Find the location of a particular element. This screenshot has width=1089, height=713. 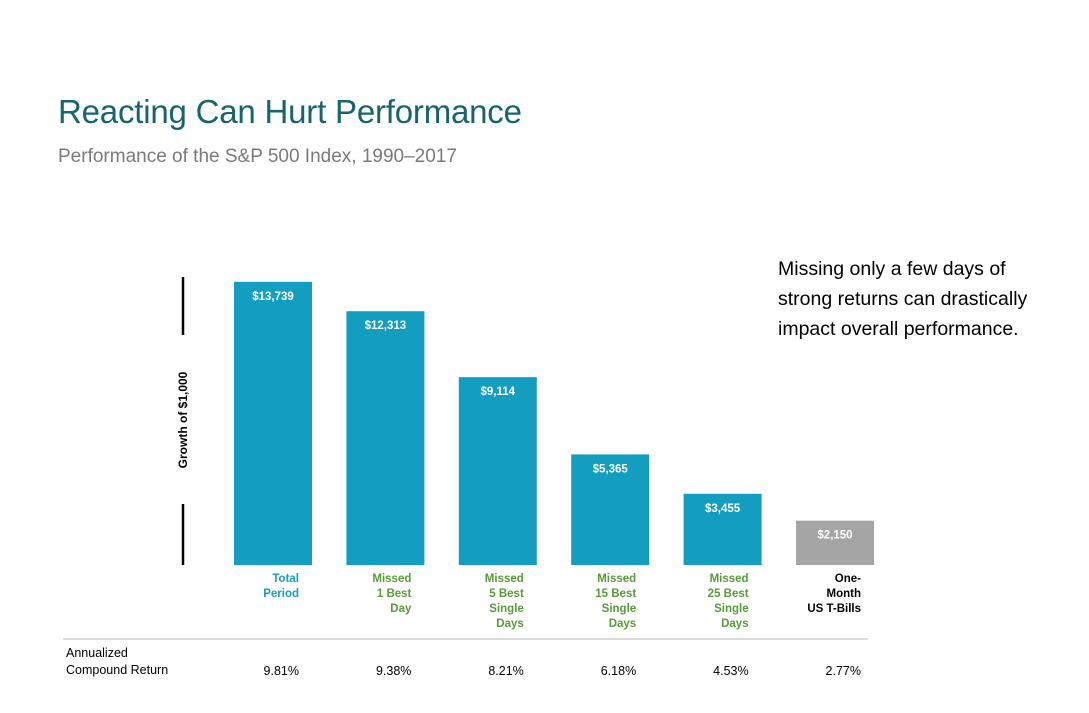

category-label-3: Missed 15 Best Single Days is located at coordinates (615, 601).